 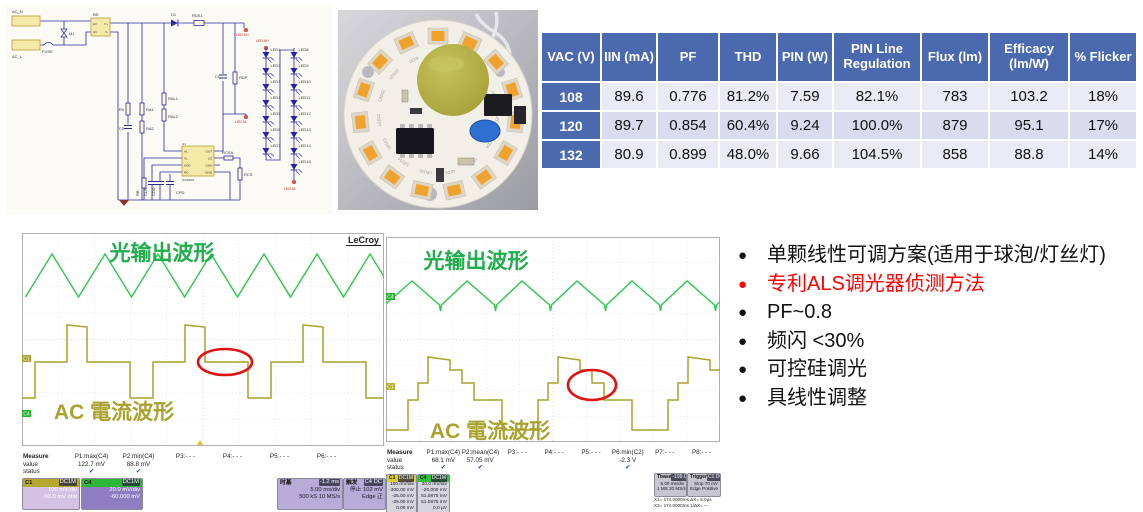 What do you see at coordinates (72, 33) in the screenshot?
I see `label-mov: M1` at bounding box center [72, 33].